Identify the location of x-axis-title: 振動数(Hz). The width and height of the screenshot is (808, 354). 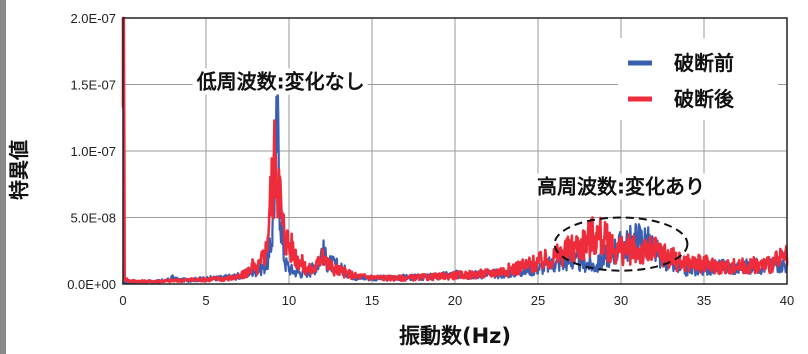
(455, 336).